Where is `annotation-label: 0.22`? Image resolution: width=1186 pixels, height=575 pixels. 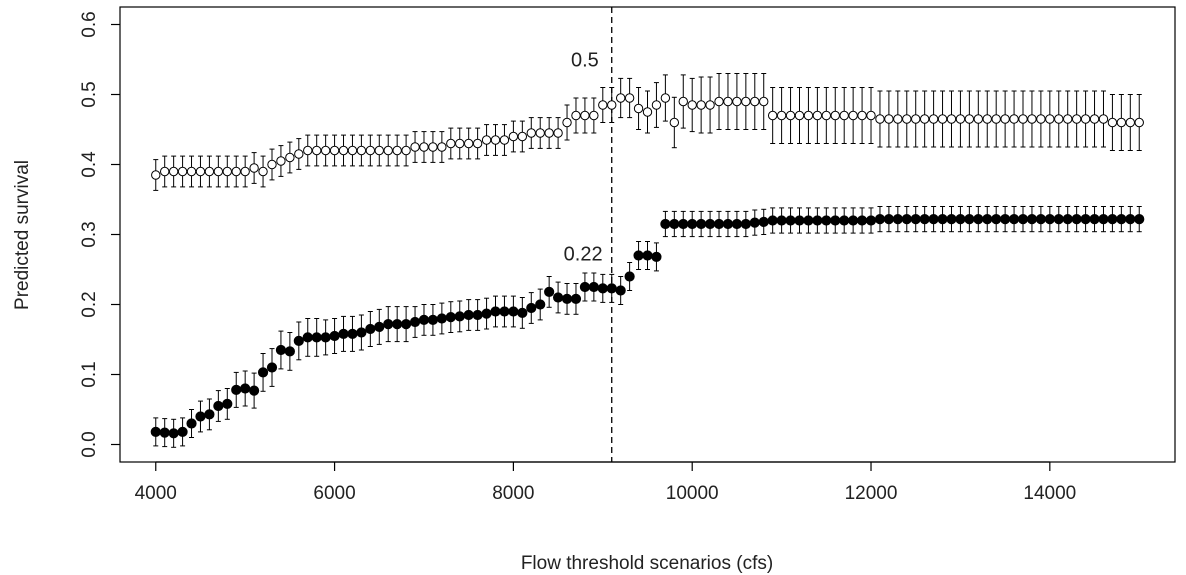
annotation-label: 0.22 is located at coordinates (583, 254).